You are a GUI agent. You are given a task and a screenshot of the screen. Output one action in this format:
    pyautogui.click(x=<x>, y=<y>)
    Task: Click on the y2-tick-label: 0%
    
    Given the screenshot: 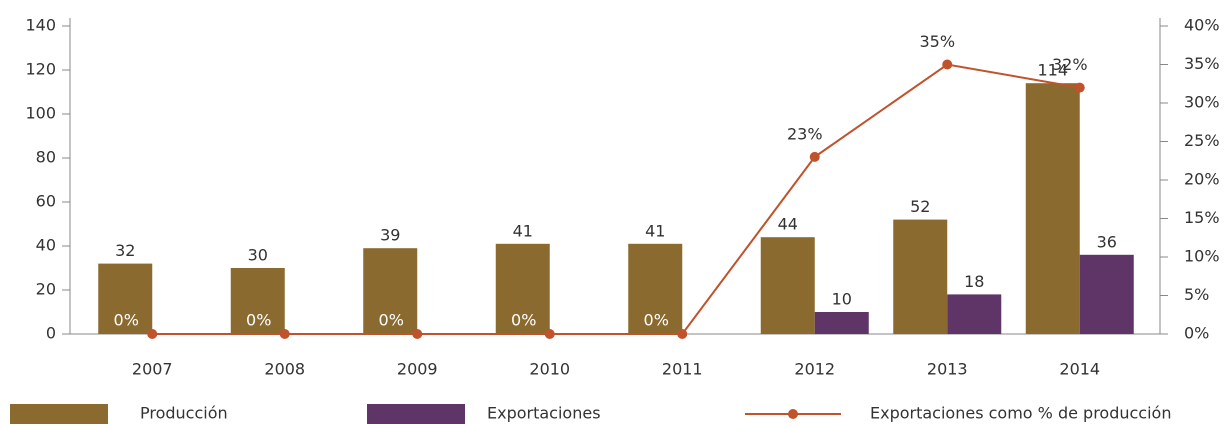 What is the action you would take?
    pyautogui.click(x=1196, y=333)
    